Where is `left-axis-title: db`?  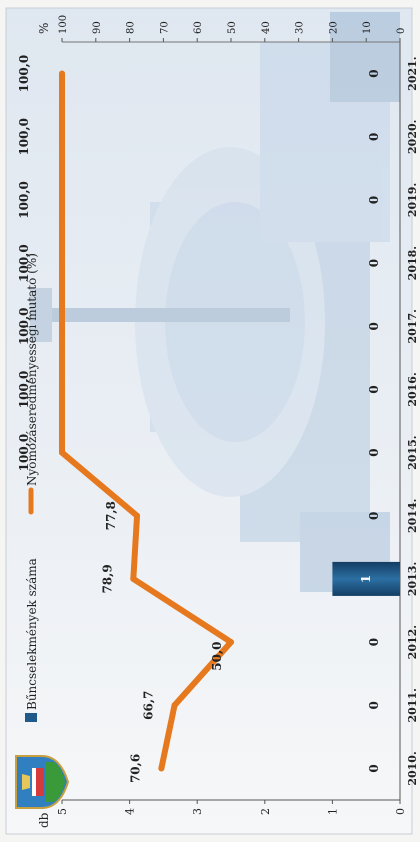 left-axis-title: db is located at coordinates (44, 820).